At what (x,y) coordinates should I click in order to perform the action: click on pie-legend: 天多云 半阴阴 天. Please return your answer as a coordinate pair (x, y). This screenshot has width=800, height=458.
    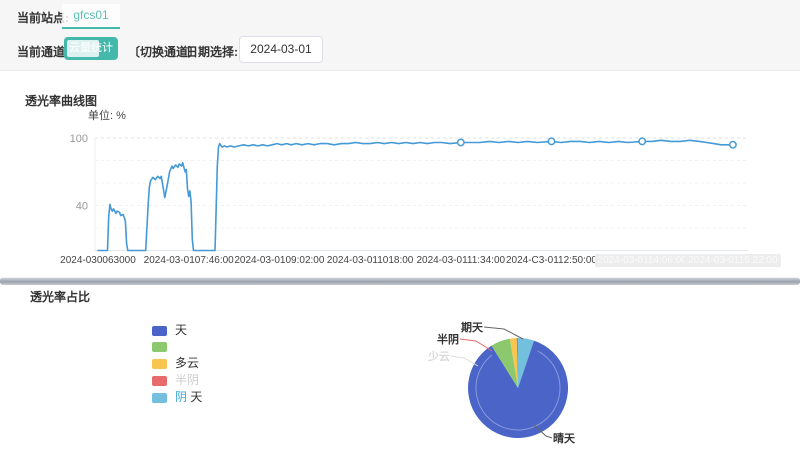
    Looking at the image, I should click on (177, 366).